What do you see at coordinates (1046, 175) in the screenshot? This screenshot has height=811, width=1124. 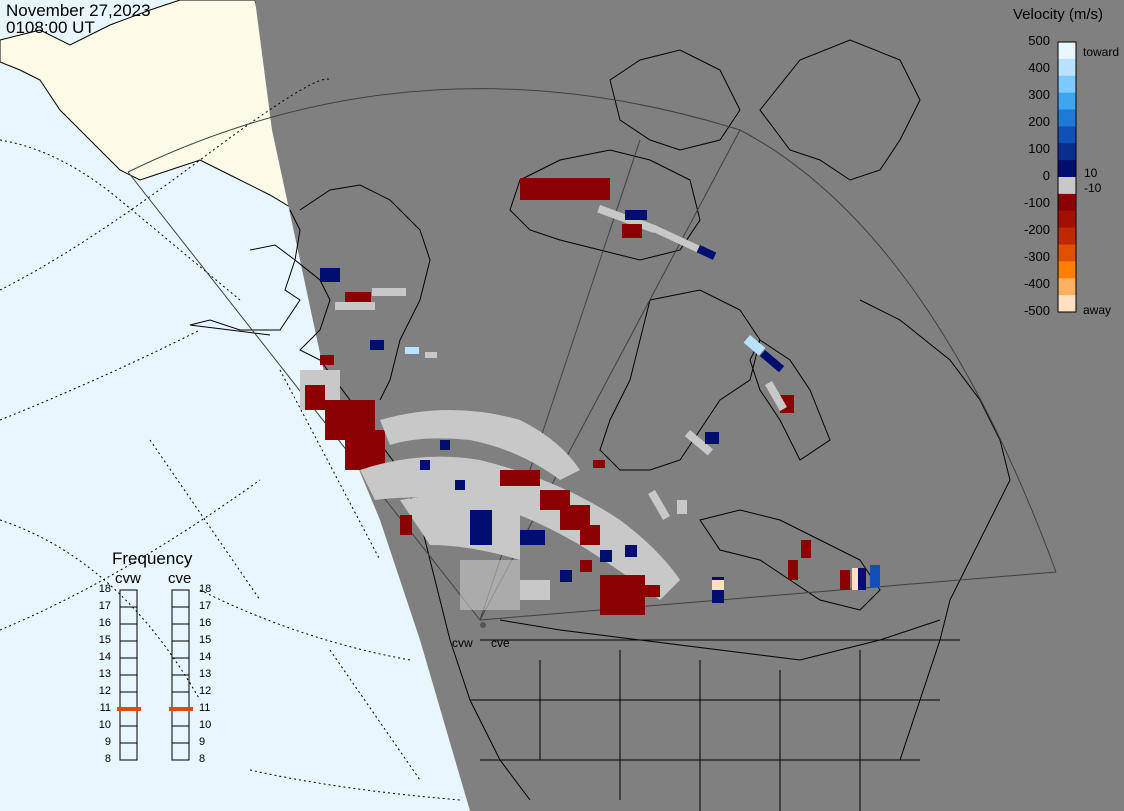 I see `velocity-tick-label: 0` at bounding box center [1046, 175].